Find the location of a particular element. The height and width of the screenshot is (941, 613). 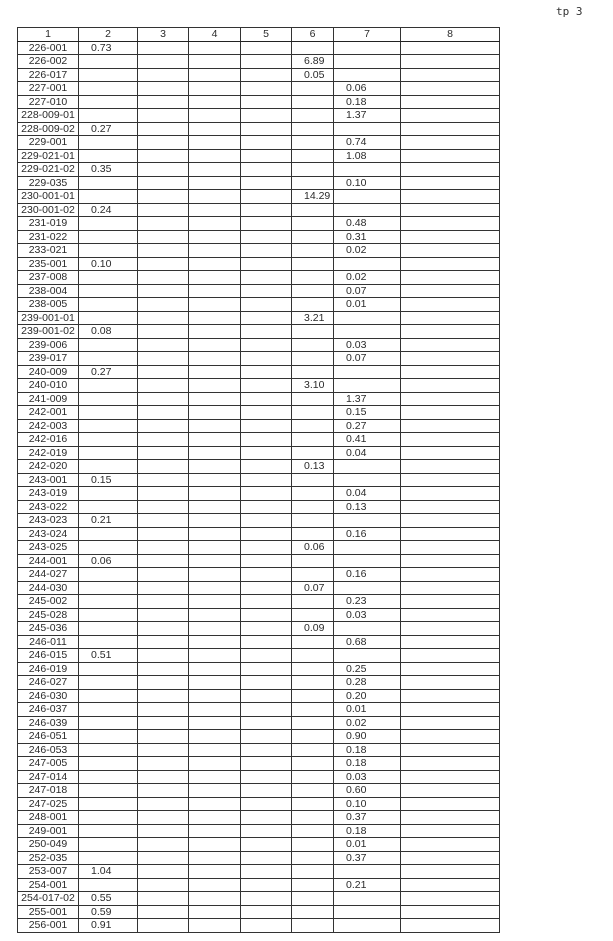

row-id-cell: 247-018 is located at coordinates (48, 790).